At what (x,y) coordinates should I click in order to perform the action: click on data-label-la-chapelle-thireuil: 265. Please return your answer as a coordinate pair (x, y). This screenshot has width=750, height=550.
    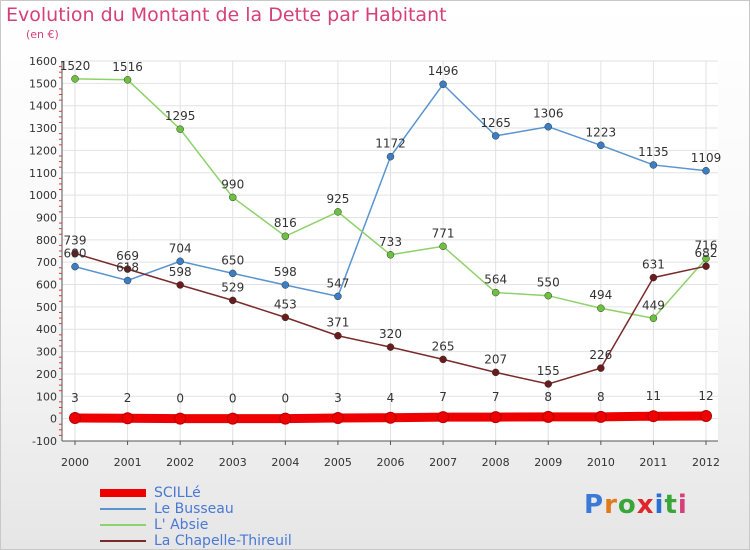
    Looking at the image, I should click on (443, 346).